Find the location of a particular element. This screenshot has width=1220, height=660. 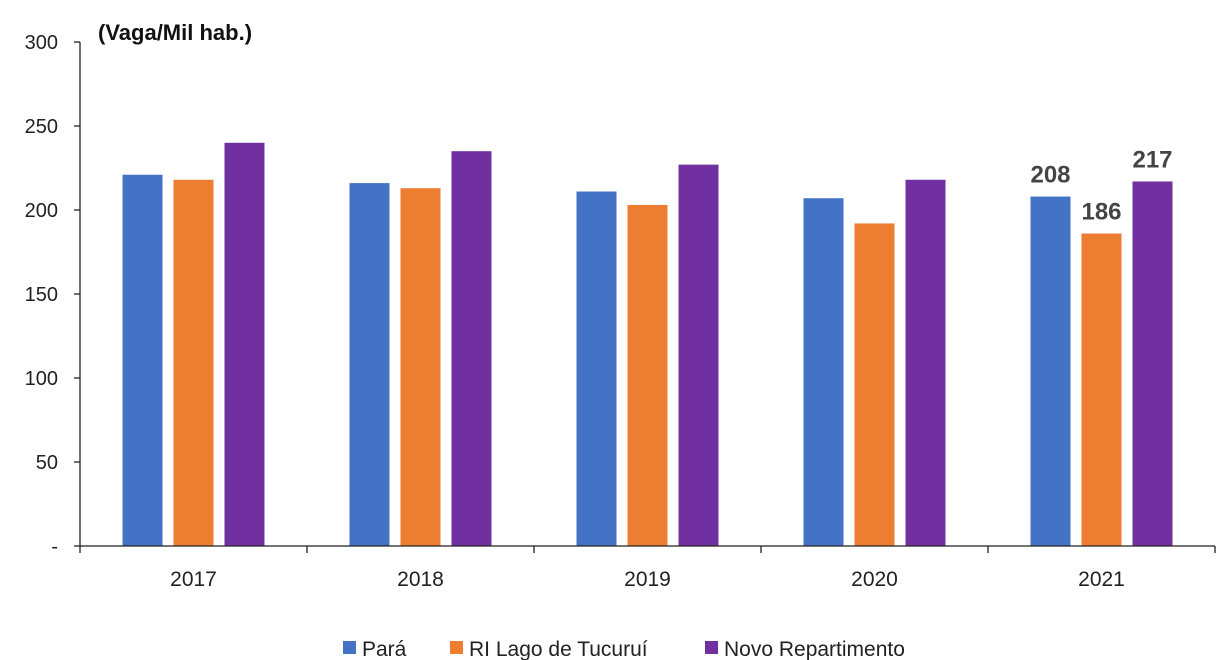

y-tick-label: - is located at coordinates (54, 547).